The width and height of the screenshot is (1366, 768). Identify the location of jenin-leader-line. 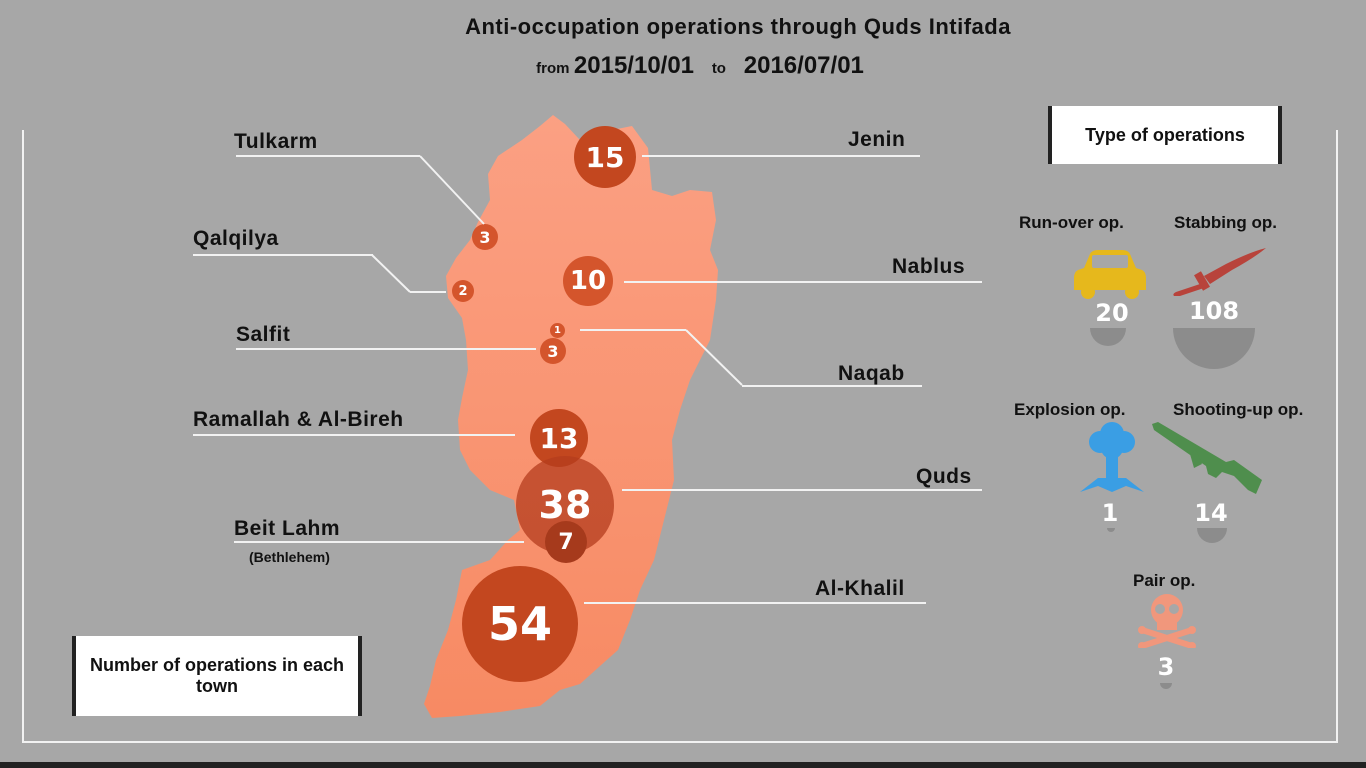
(781, 156).